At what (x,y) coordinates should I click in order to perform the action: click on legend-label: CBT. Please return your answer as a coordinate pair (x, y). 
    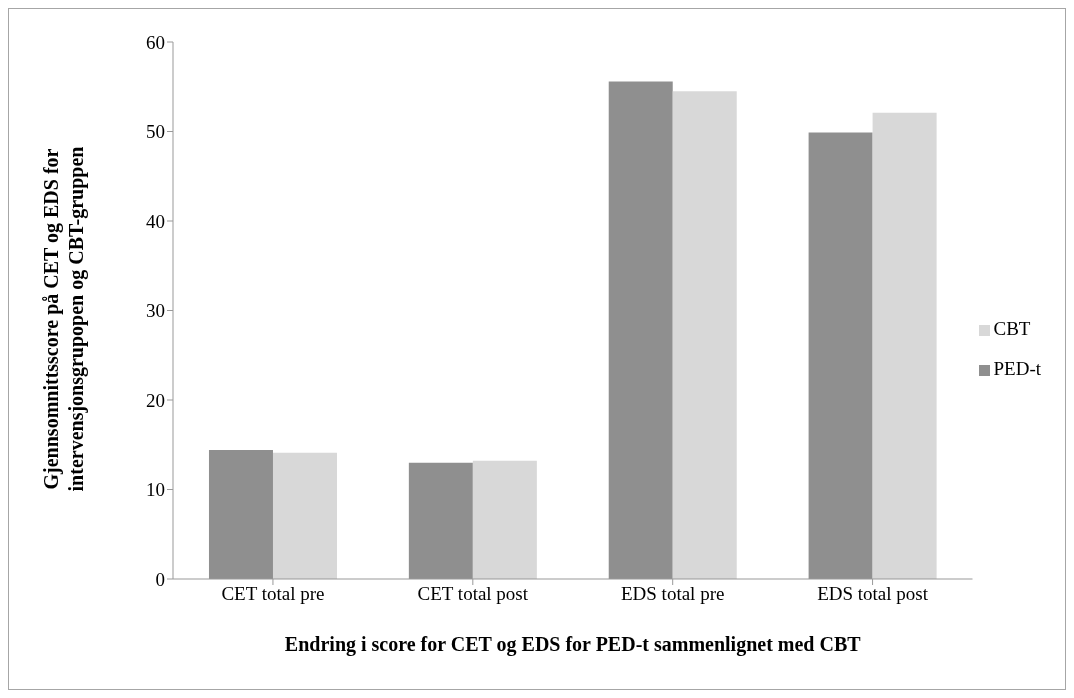
    Looking at the image, I should click on (1012, 328).